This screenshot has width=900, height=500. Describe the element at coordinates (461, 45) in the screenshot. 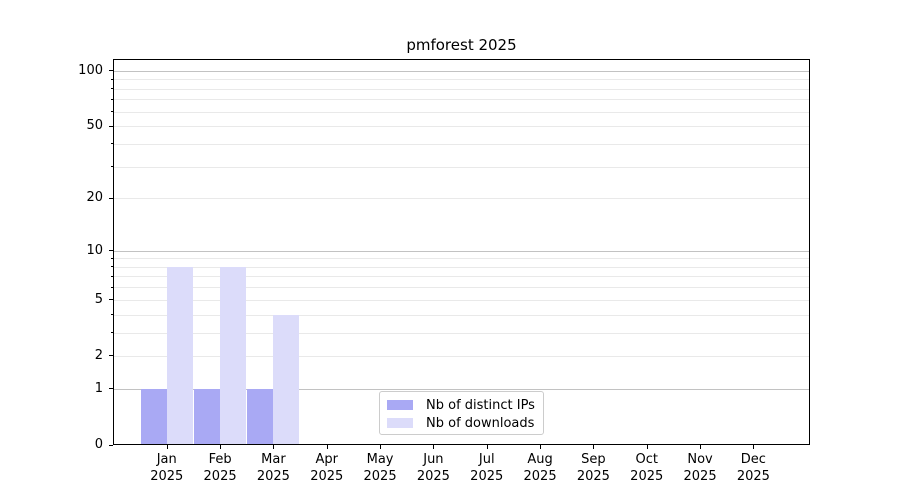

I see `chart-title: pmforest 2025` at that location.